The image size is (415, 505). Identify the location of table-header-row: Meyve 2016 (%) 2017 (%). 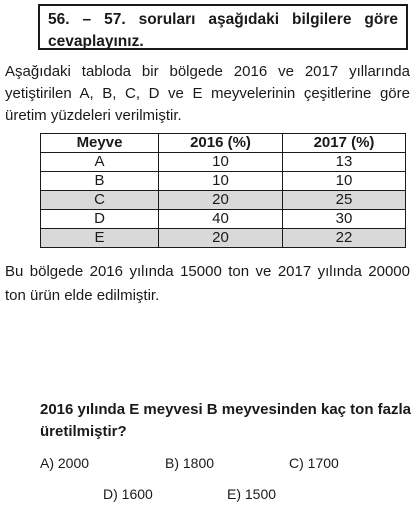
(223, 143).